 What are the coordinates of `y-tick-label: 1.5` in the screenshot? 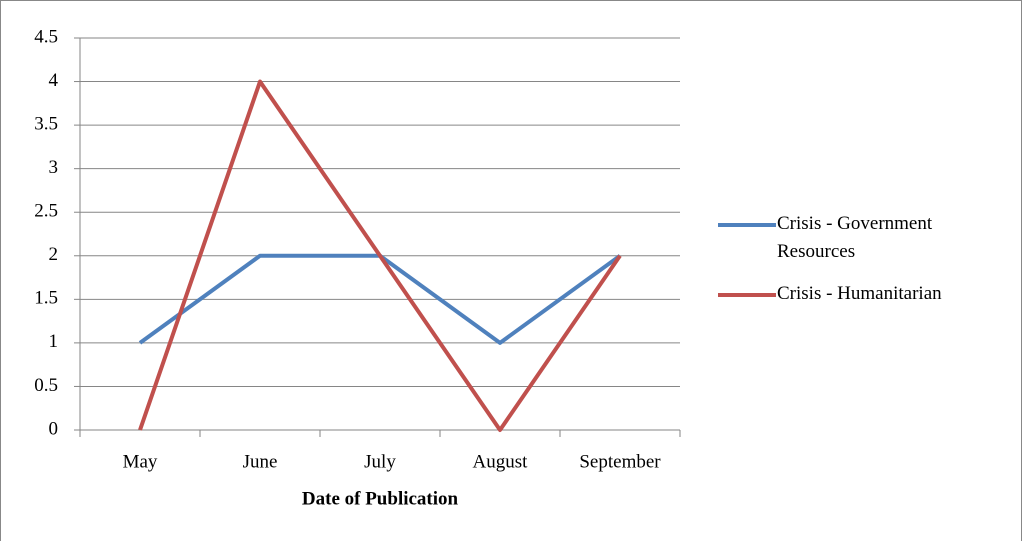 It's located at (46, 298).